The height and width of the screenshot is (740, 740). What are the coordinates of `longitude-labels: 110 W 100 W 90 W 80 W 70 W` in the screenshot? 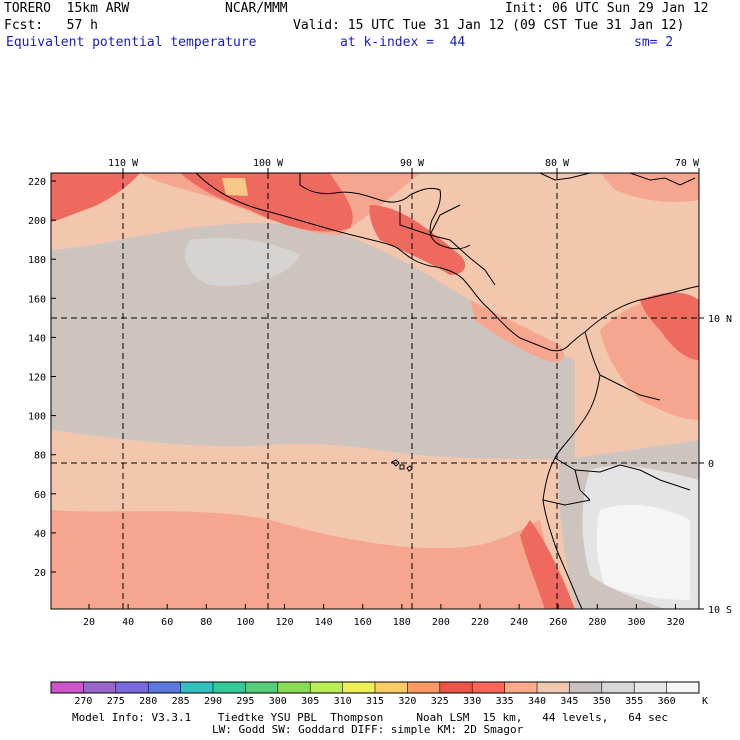 It's located at (404, 165).